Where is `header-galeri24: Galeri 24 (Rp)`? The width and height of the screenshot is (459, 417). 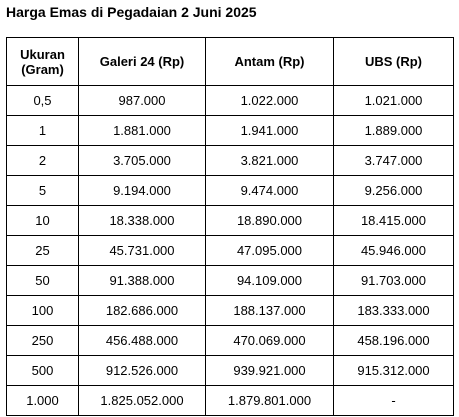
header-galeri24: Galeri 24 (Rp) is located at coordinates (142, 61).